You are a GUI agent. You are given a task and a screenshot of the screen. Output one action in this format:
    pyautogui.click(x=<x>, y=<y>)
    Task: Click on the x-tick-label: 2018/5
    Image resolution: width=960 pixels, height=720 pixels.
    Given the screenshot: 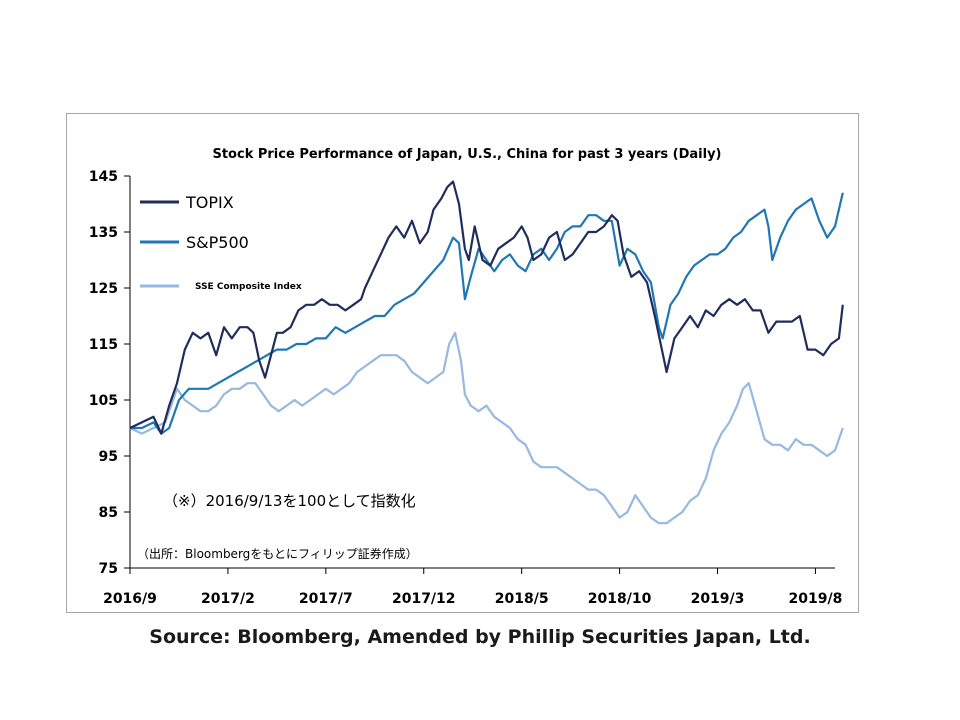 What is the action you would take?
    pyautogui.click(x=522, y=599)
    